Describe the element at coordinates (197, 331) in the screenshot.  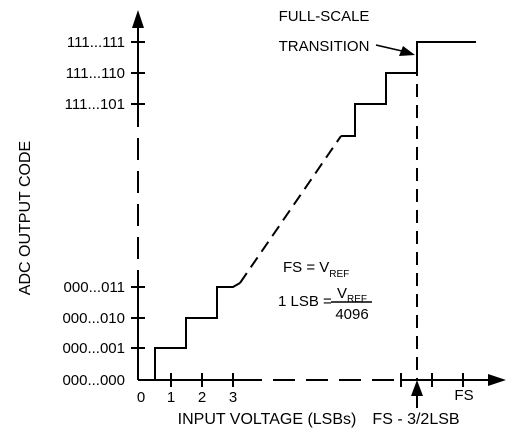
I see `transfer-staircase-lower` at that location.